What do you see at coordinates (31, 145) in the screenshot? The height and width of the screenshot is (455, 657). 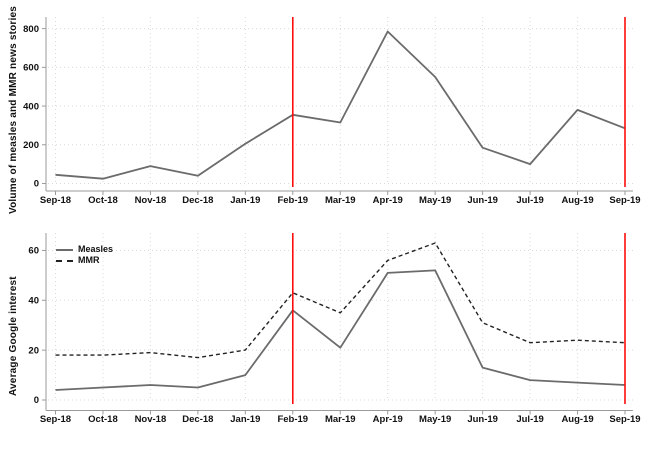 I see `y-tick-label: 200` at bounding box center [31, 145].